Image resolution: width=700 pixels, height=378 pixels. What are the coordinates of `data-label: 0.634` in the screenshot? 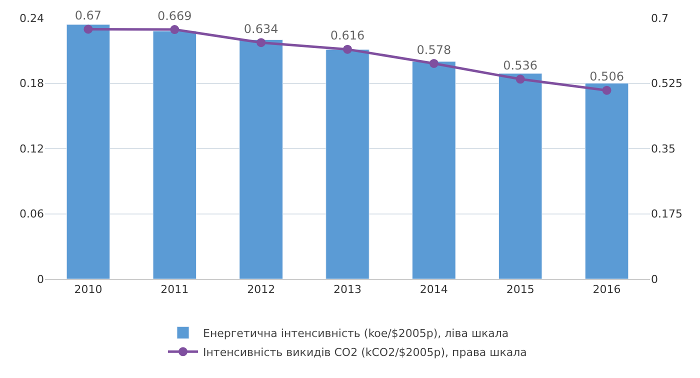 It's located at (261, 29).